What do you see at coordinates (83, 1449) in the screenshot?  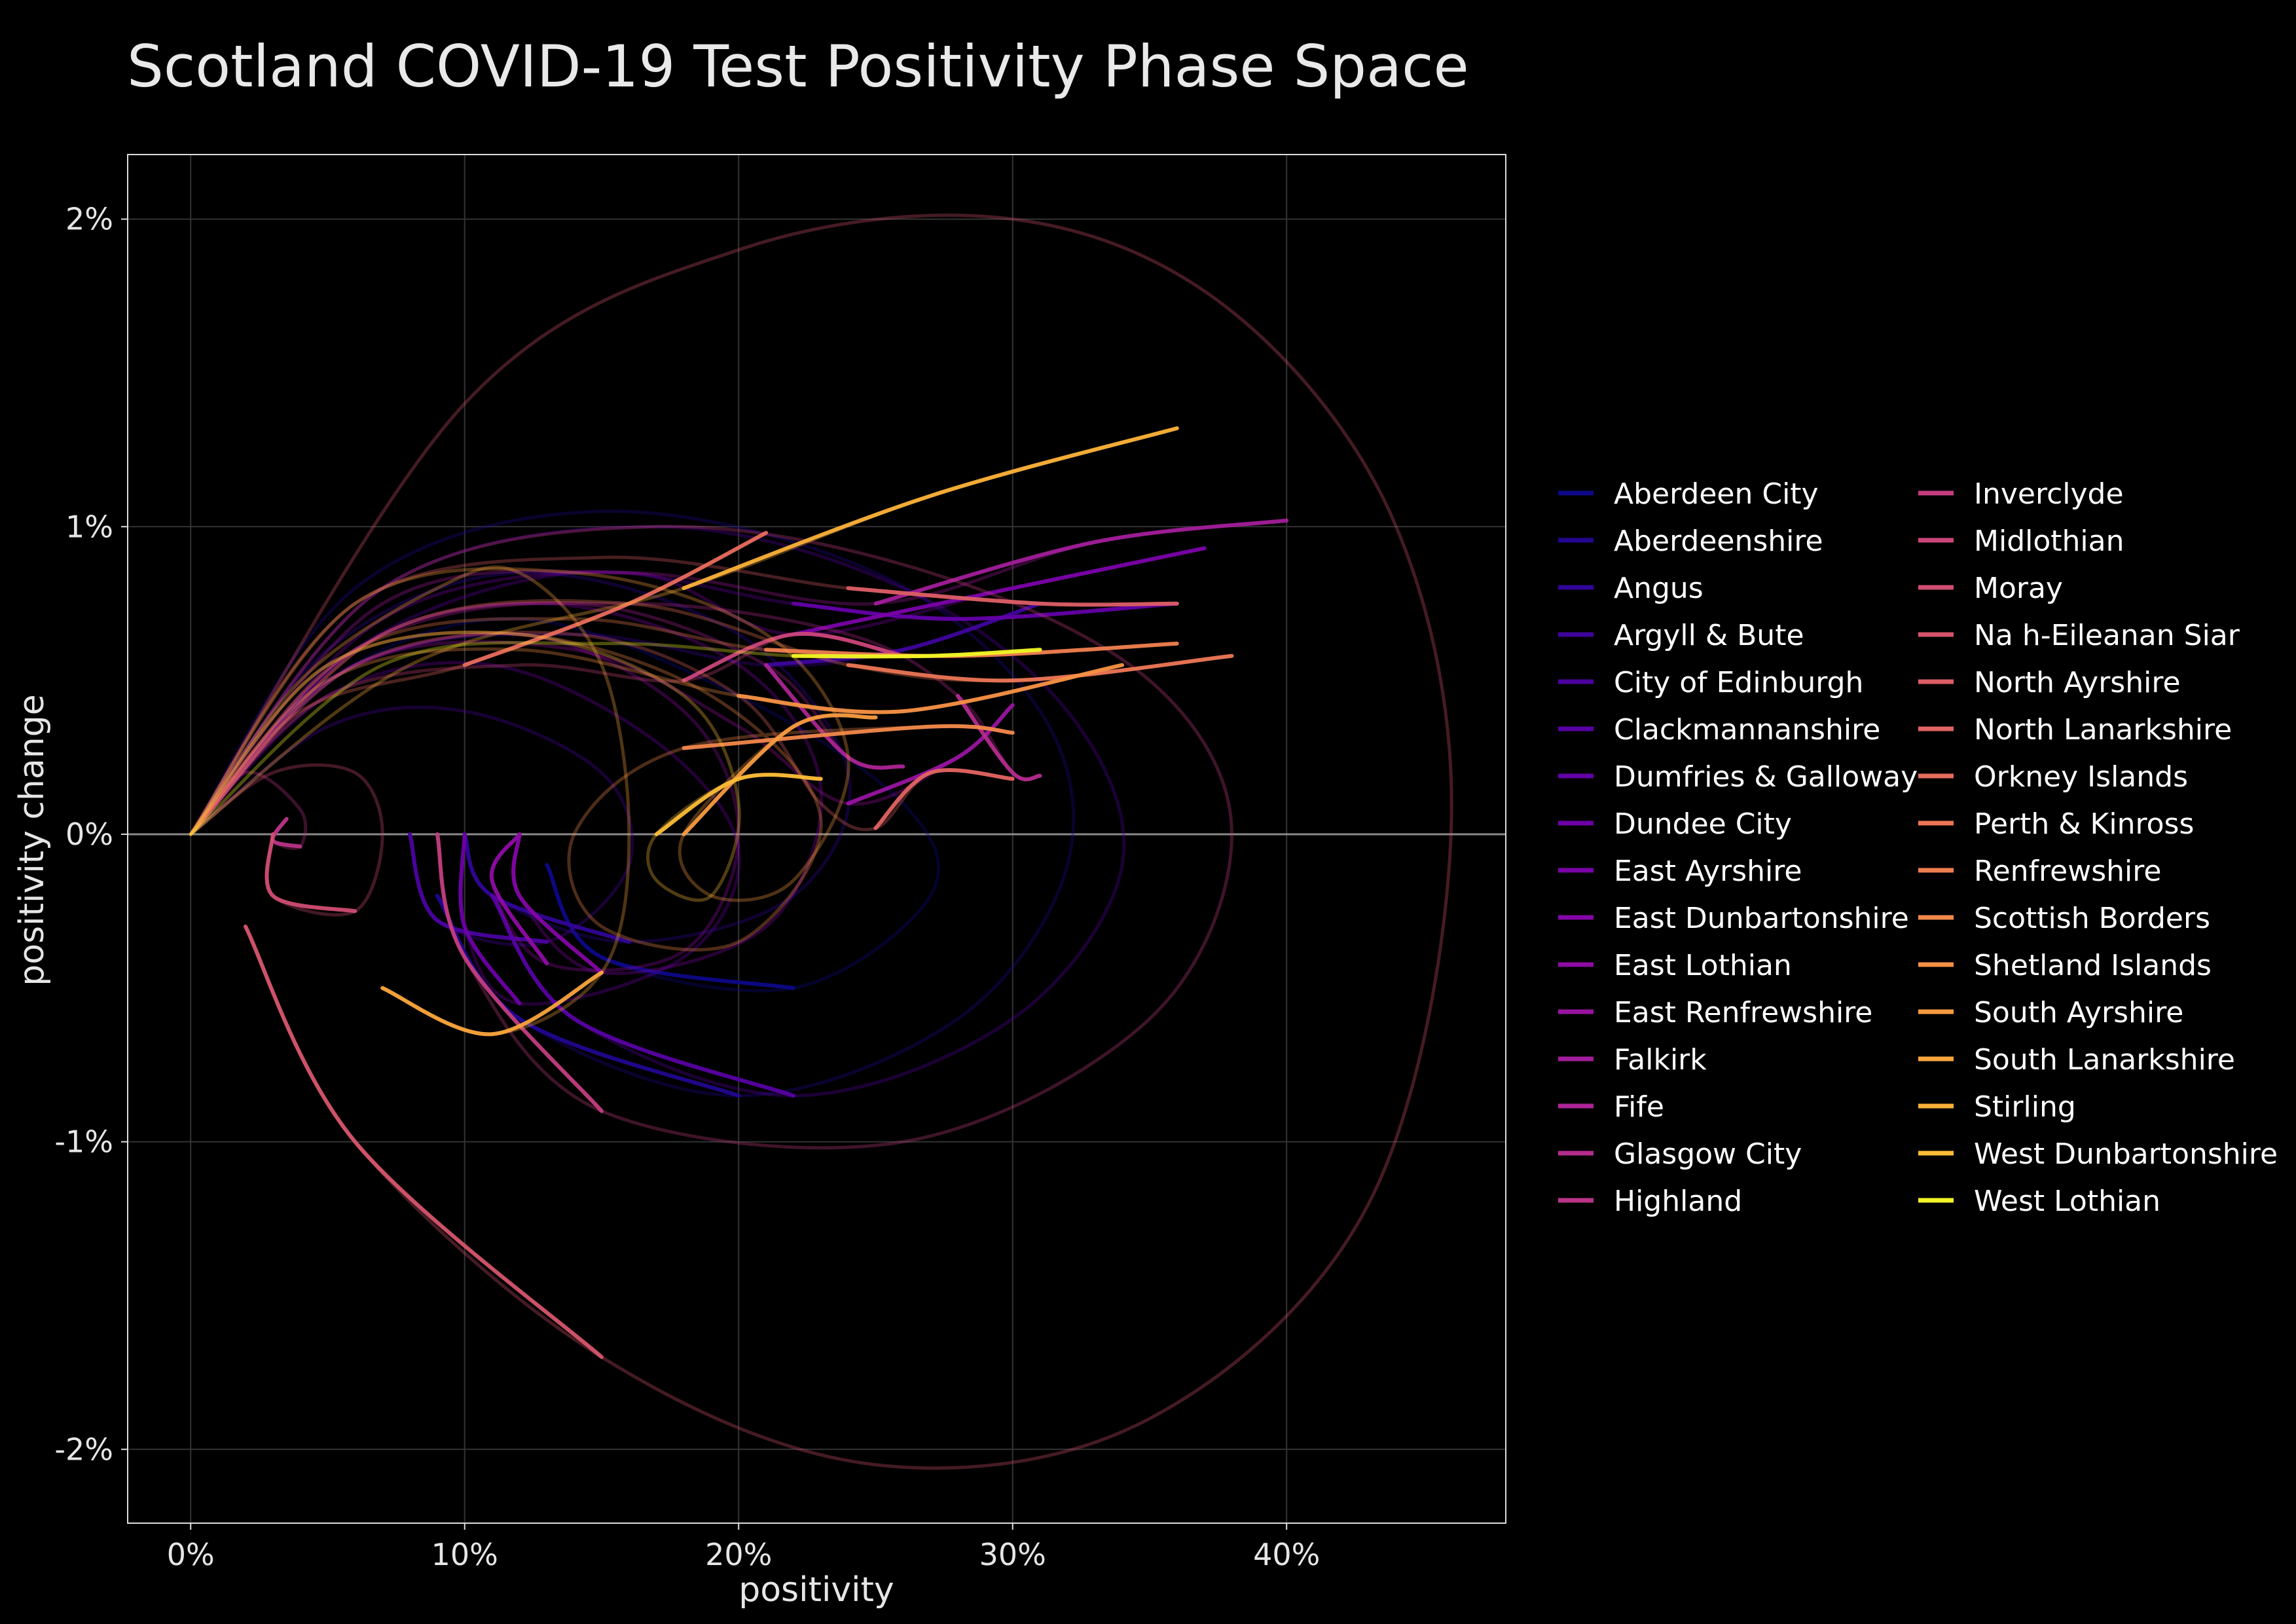 I see `y-tick-label-4: -2%` at bounding box center [83, 1449].